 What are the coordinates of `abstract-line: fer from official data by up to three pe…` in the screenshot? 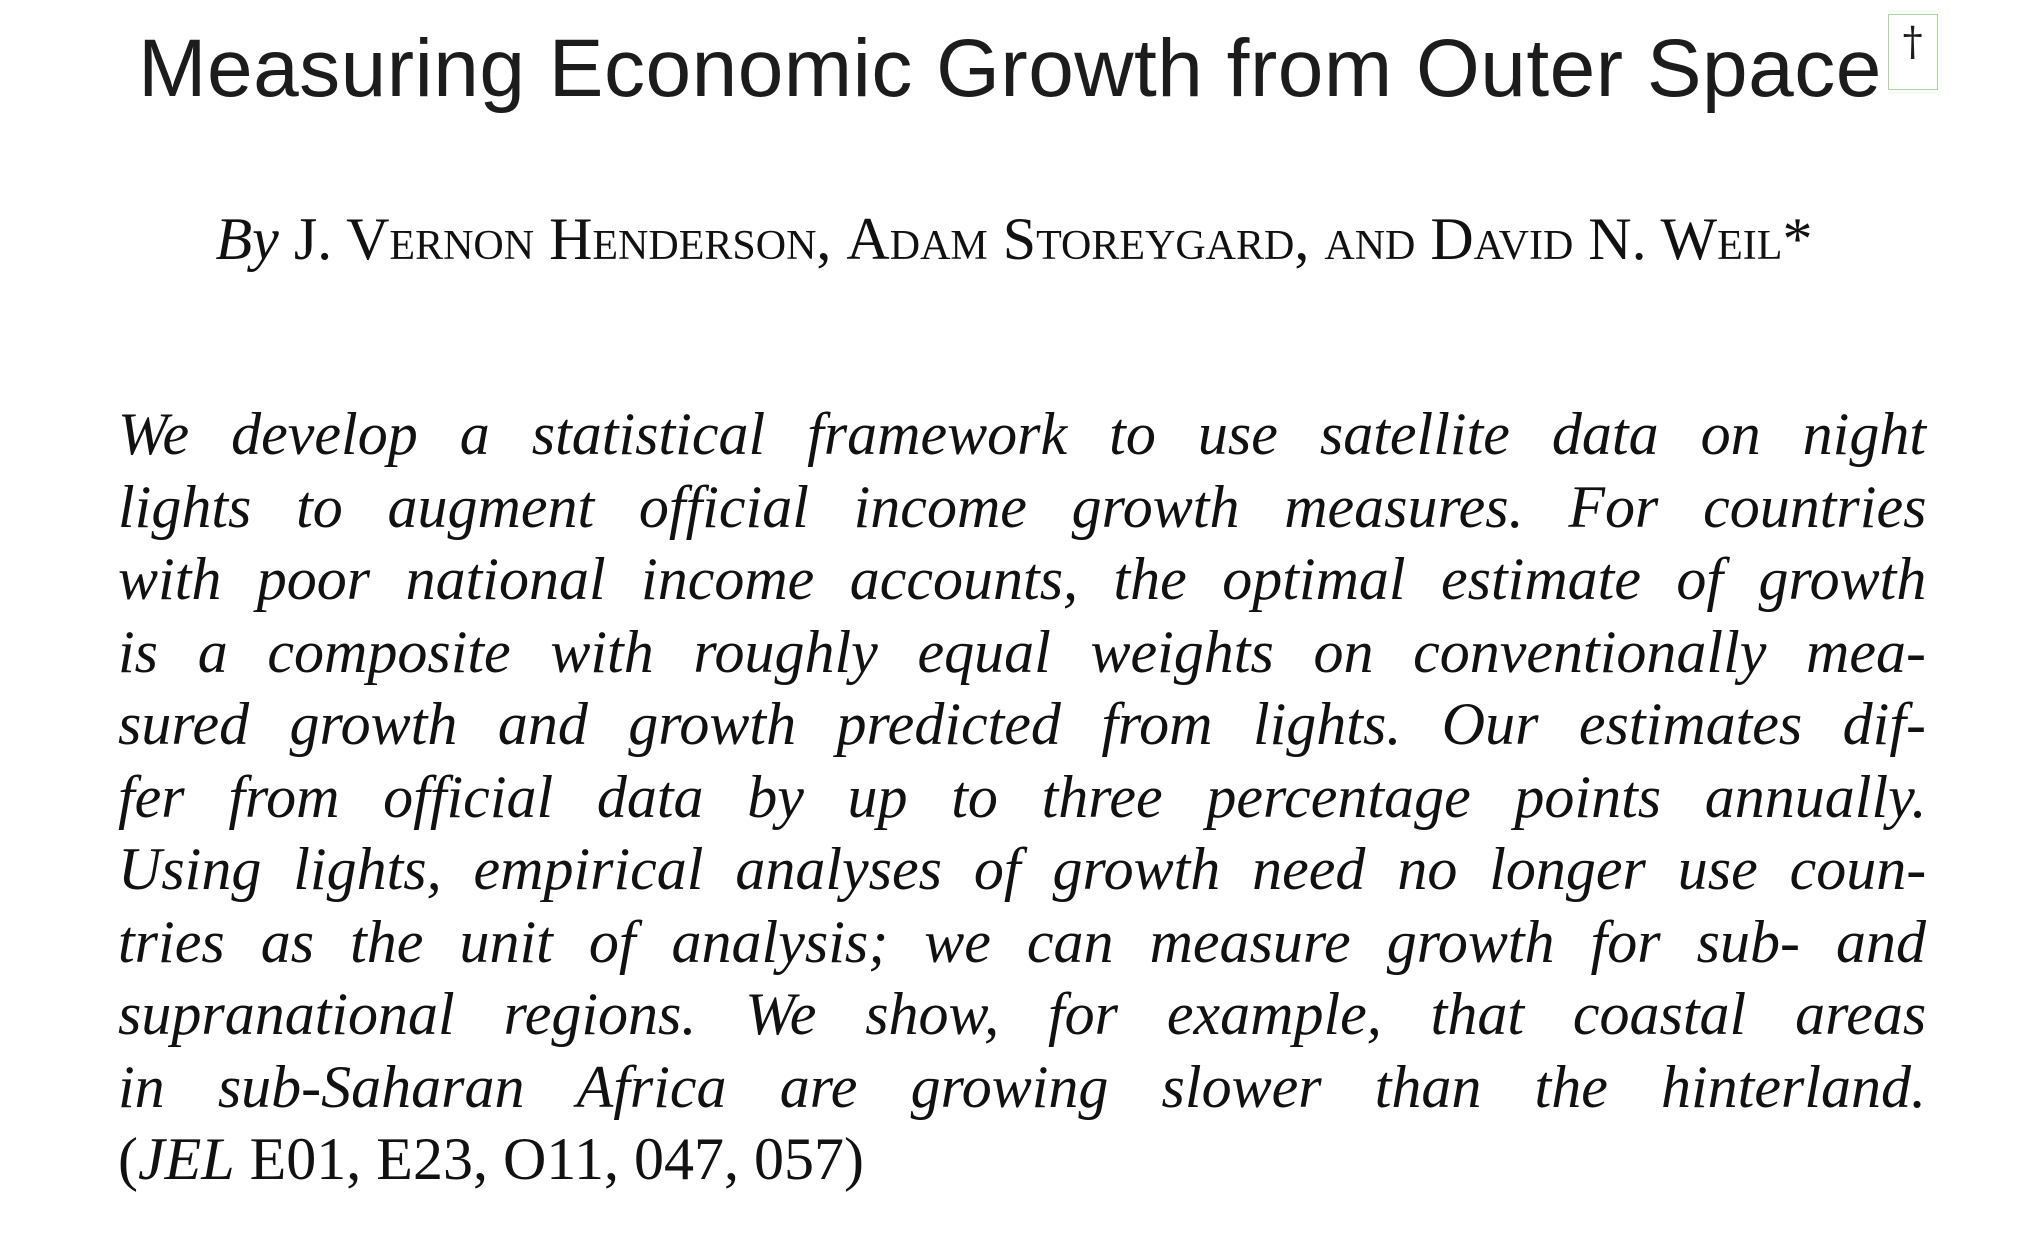 It's located at (1022, 796).